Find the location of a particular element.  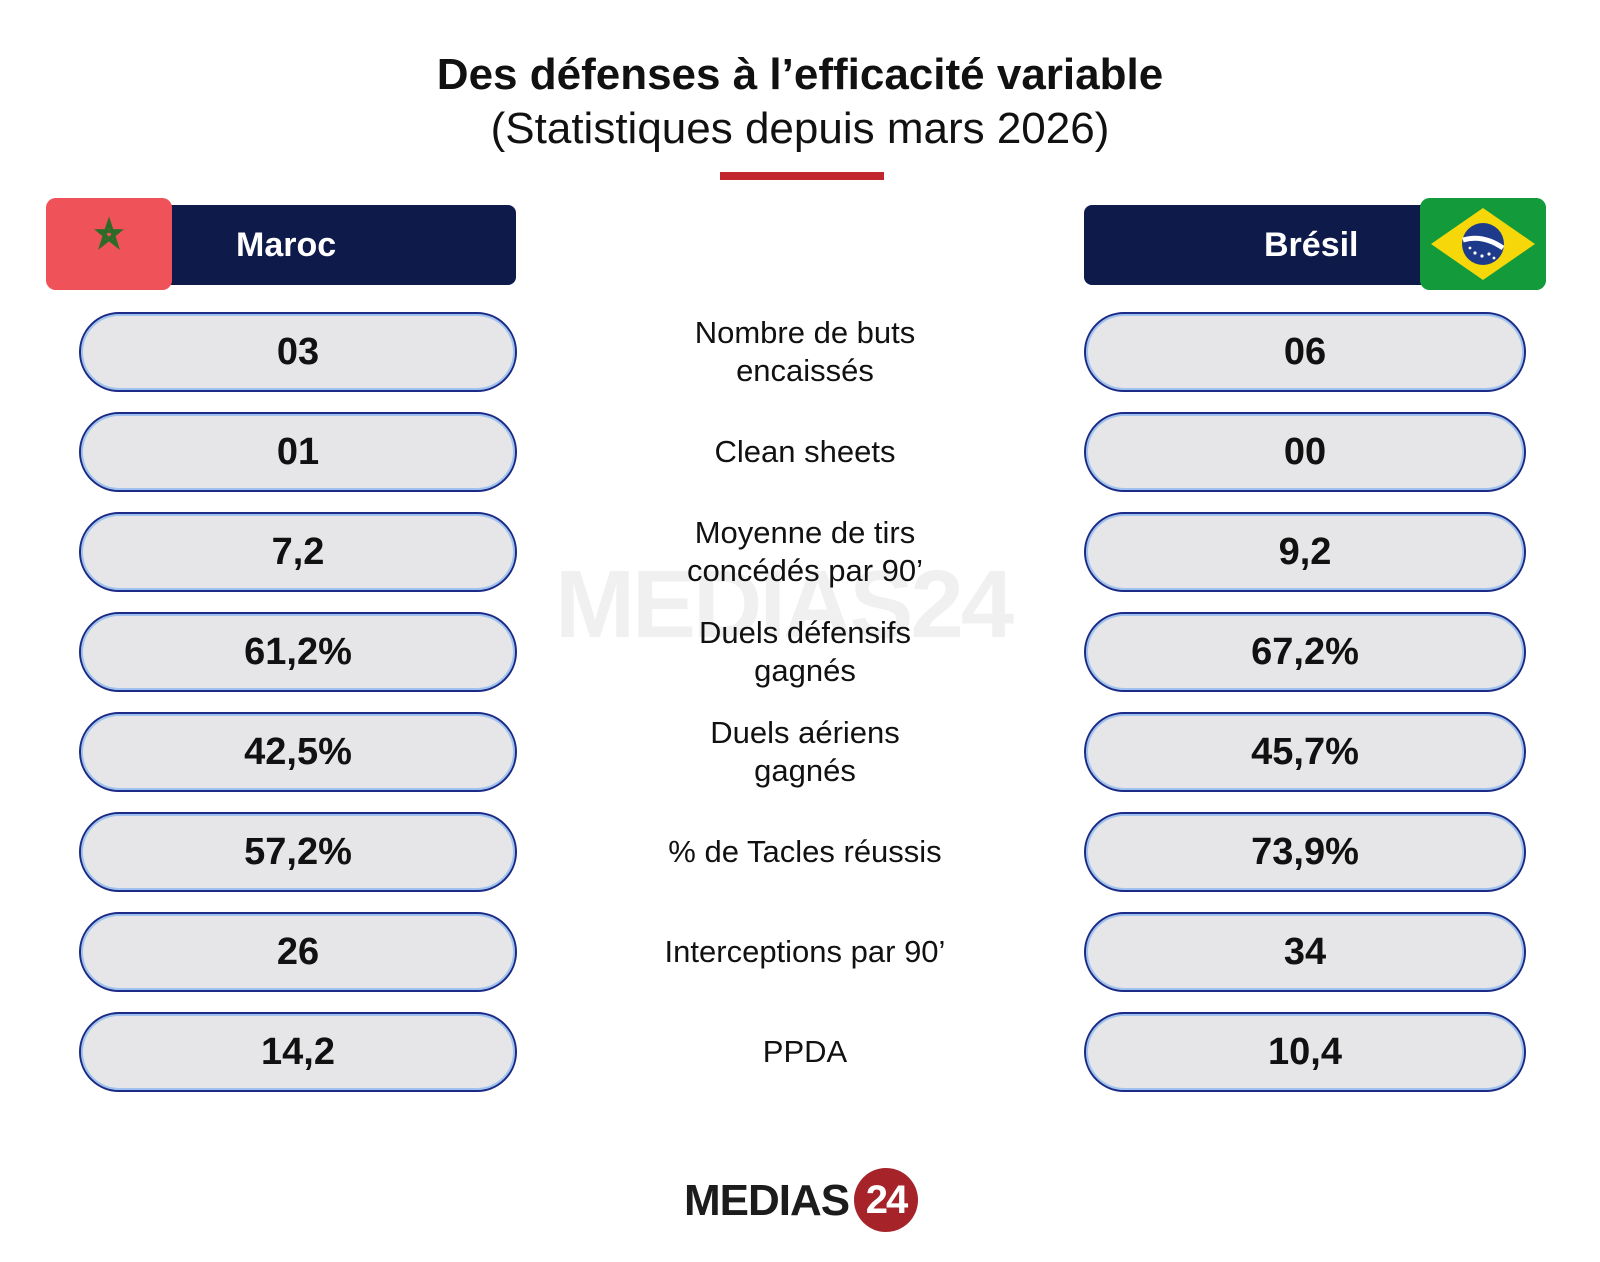

bresil-value: 00 is located at coordinates (1305, 452).